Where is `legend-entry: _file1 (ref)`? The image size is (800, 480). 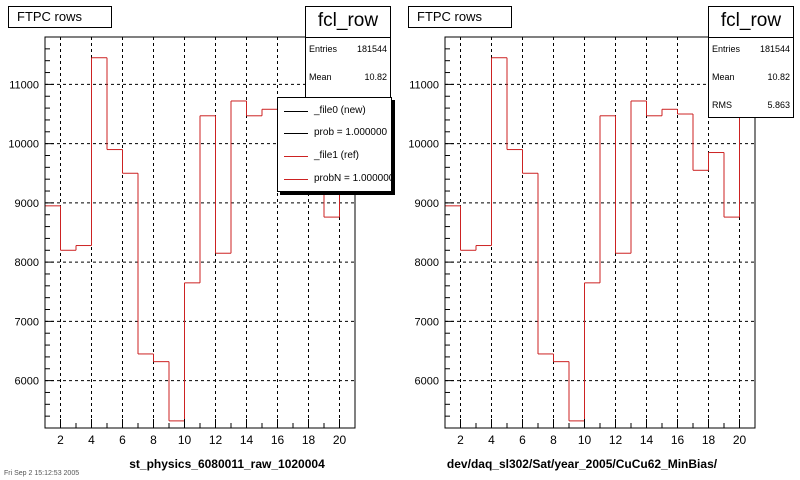
legend-entry: _file1 (ref) is located at coordinates (336, 156).